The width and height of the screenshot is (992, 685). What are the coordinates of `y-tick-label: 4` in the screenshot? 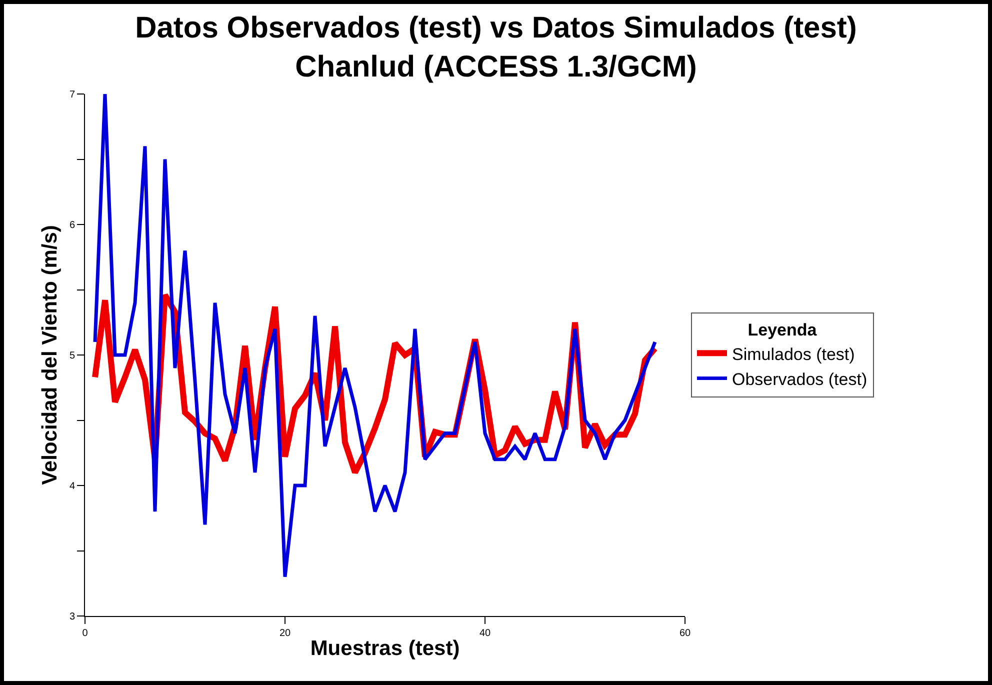 It's located at (72, 486).